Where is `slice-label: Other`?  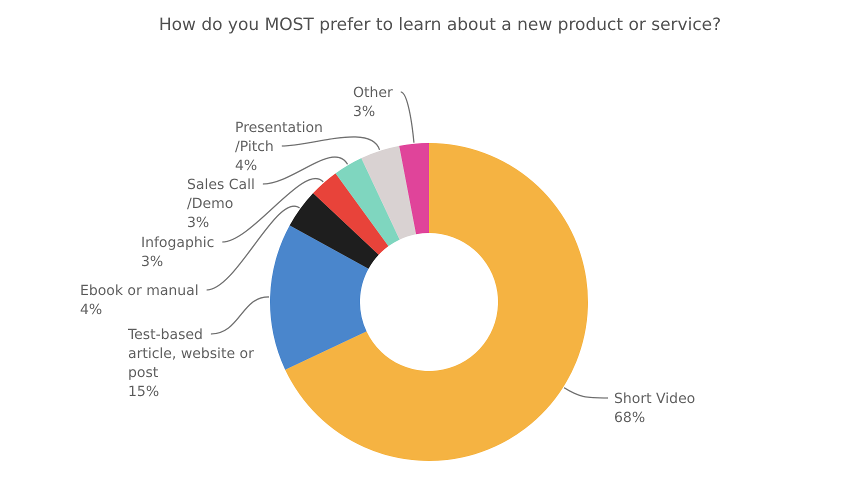
slice-label: Other is located at coordinates (373, 93).